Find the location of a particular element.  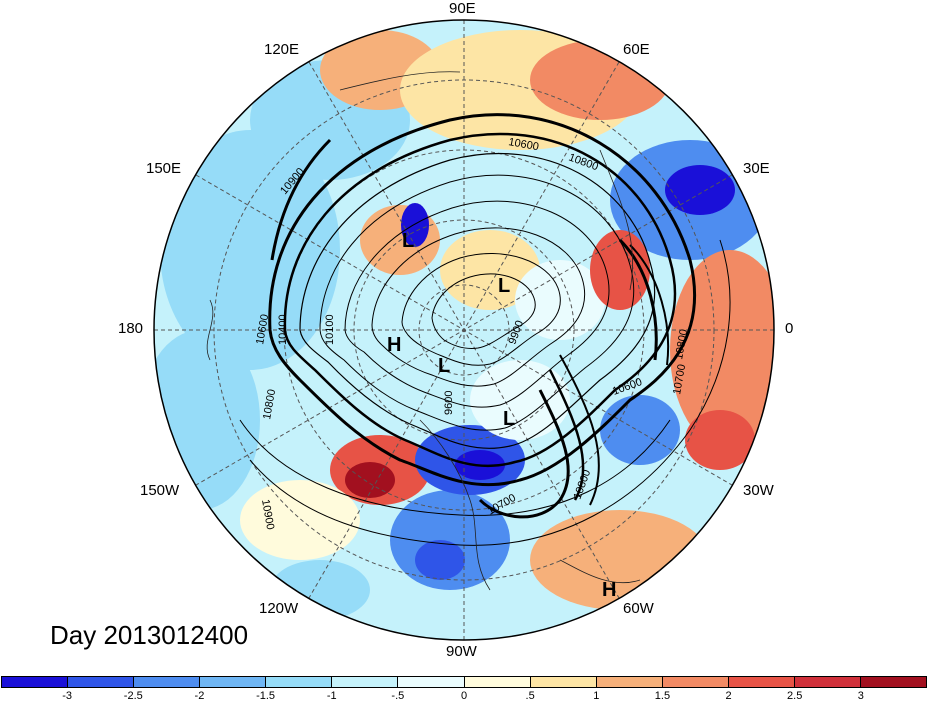

lon-label-90w: 90W is located at coordinates (461, 651).